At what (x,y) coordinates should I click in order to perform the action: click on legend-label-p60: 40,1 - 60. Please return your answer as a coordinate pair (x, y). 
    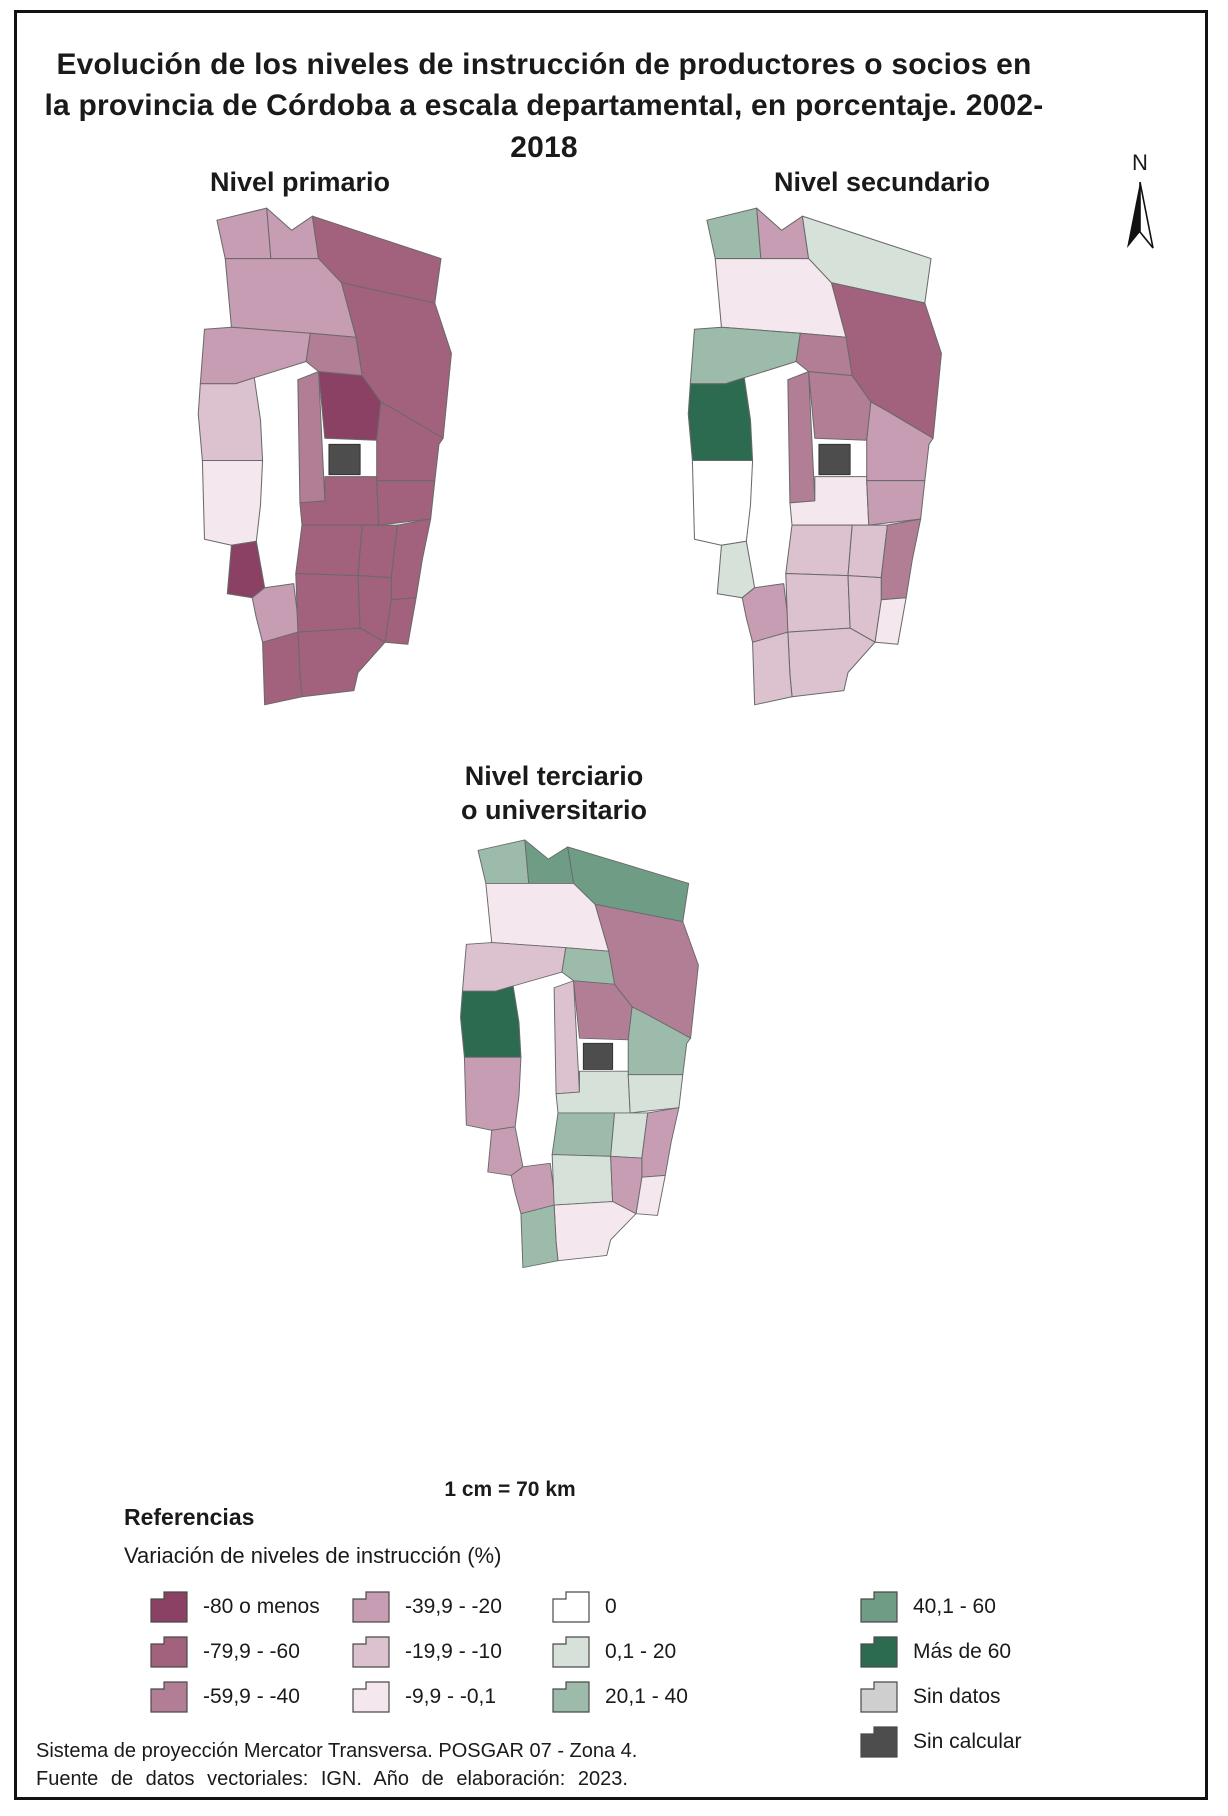
    Looking at the image, I should click on (954, 1606).